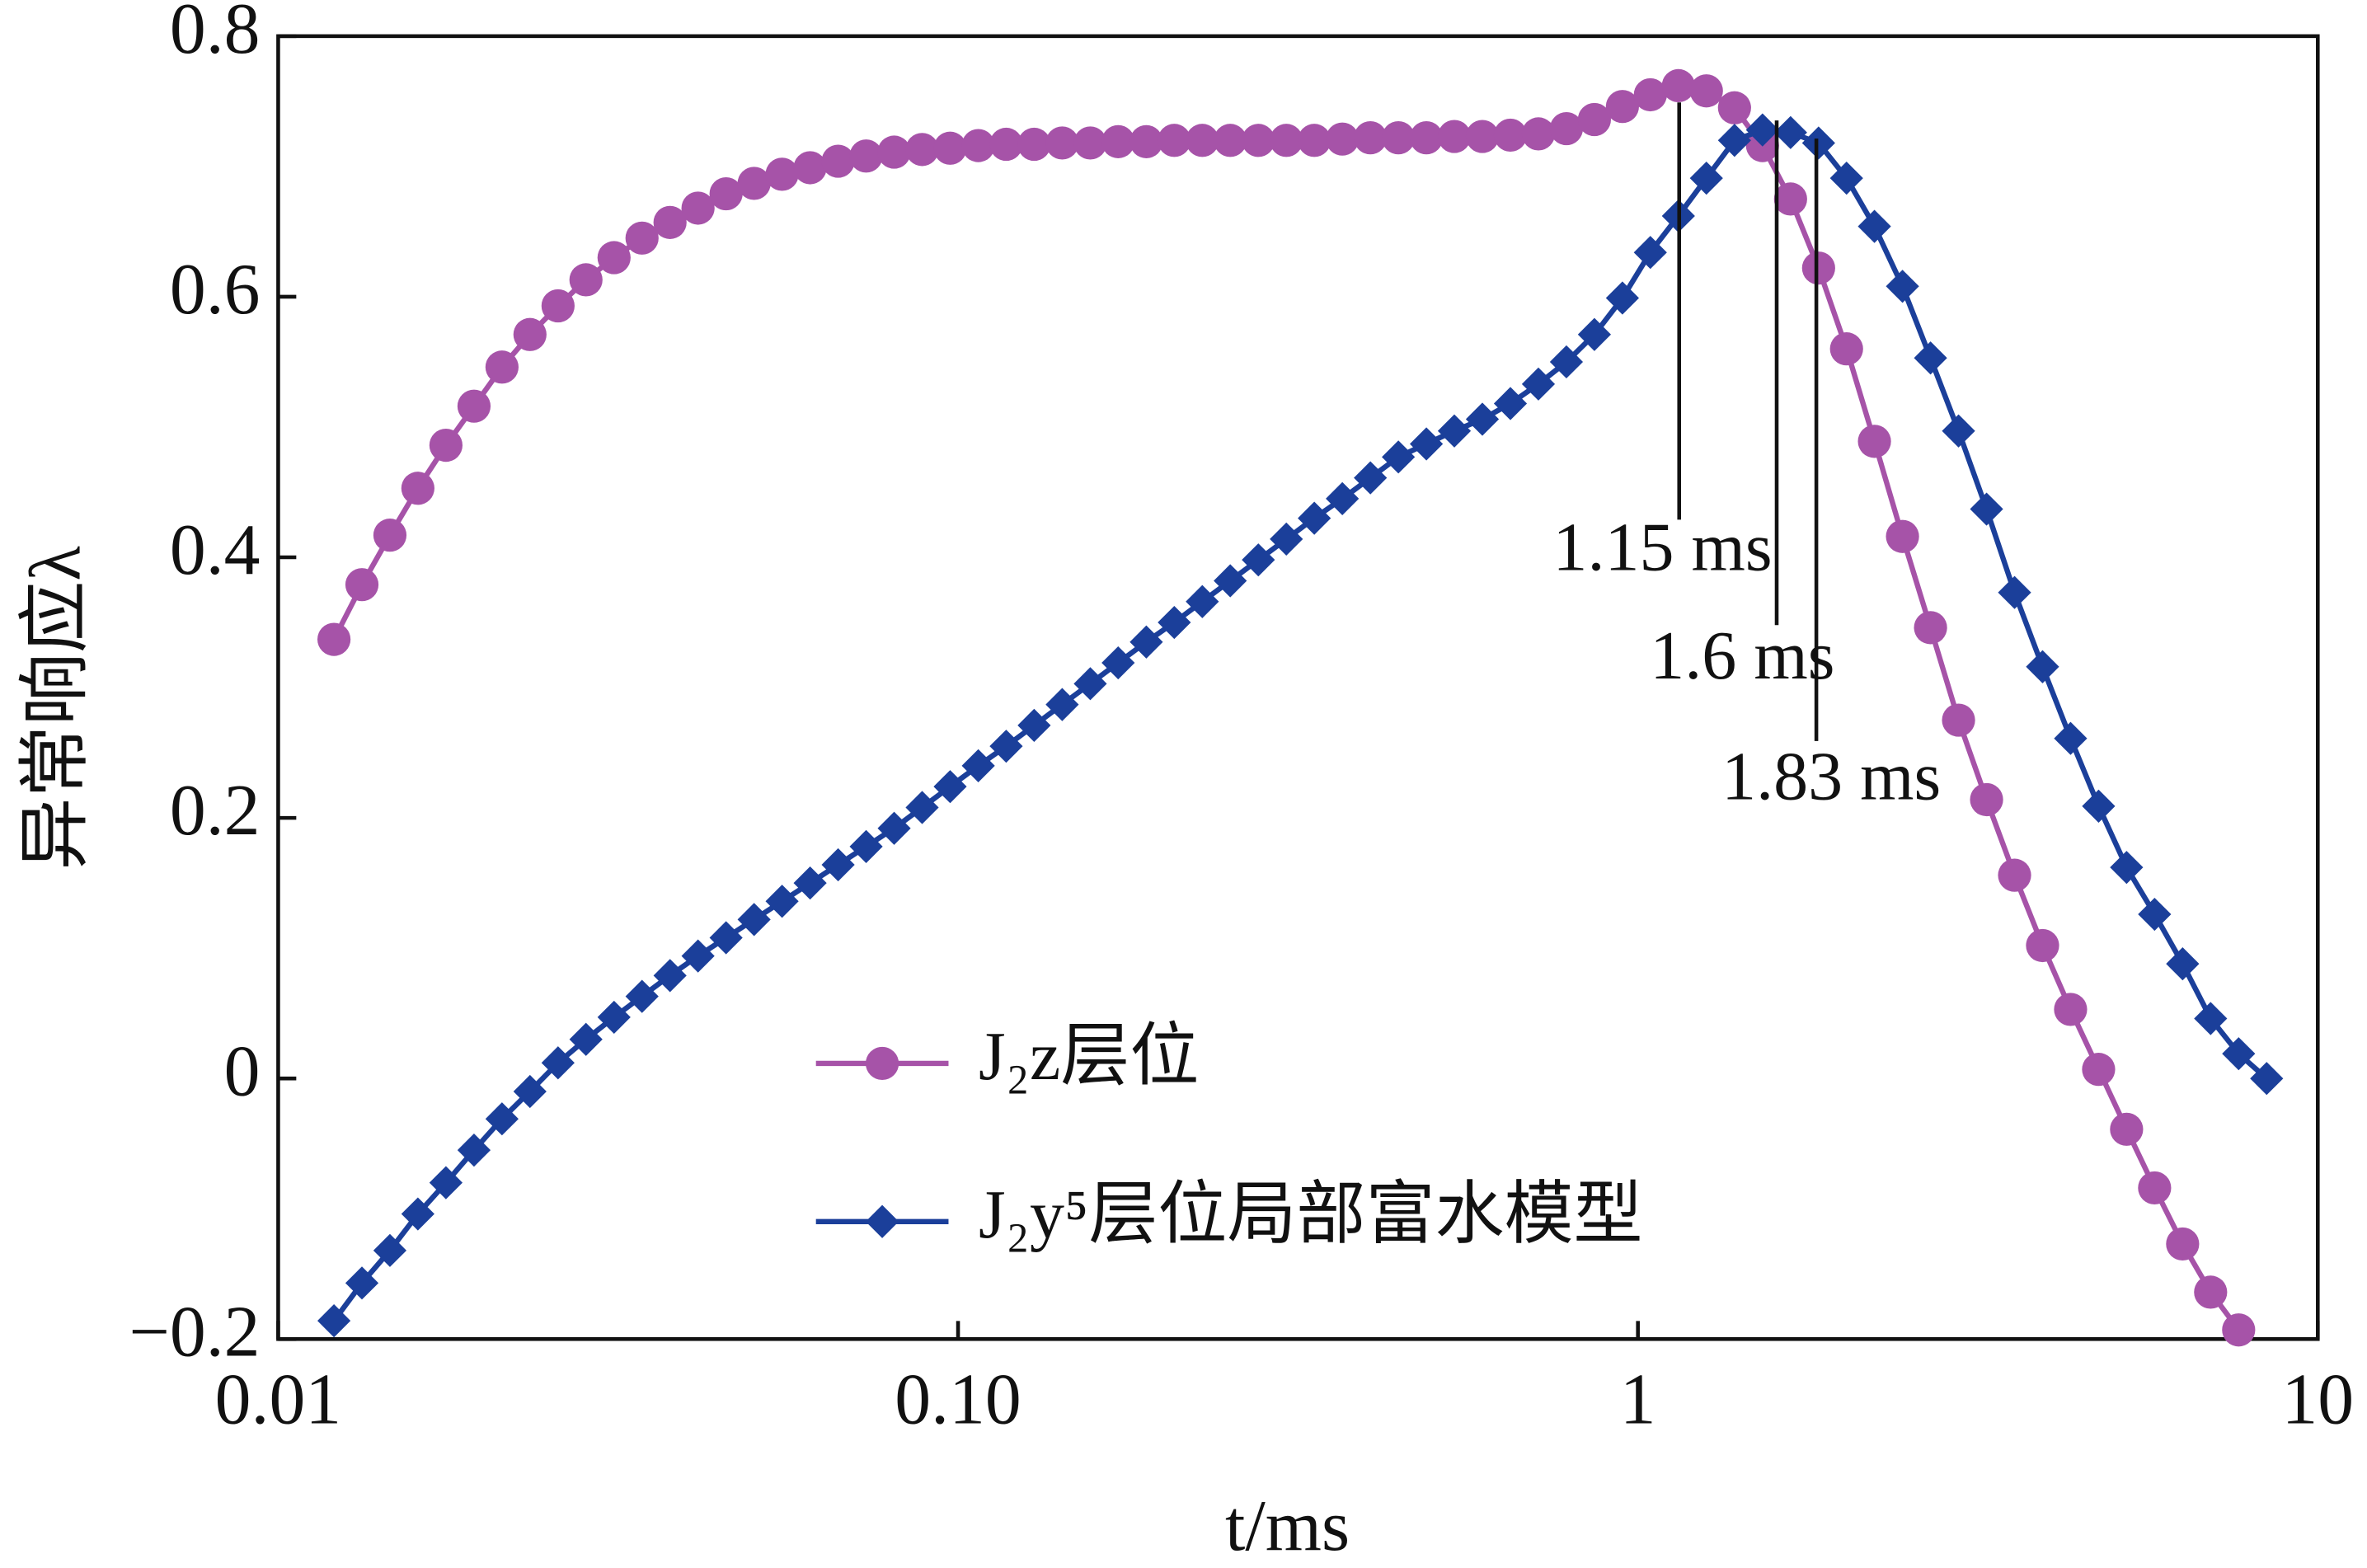 The image size is (2367, 1568). What do you see at coordinates (2317, 1399) in the screenshot?
I see `x-tick-label: 10` at bounding box center [2317, 1399].